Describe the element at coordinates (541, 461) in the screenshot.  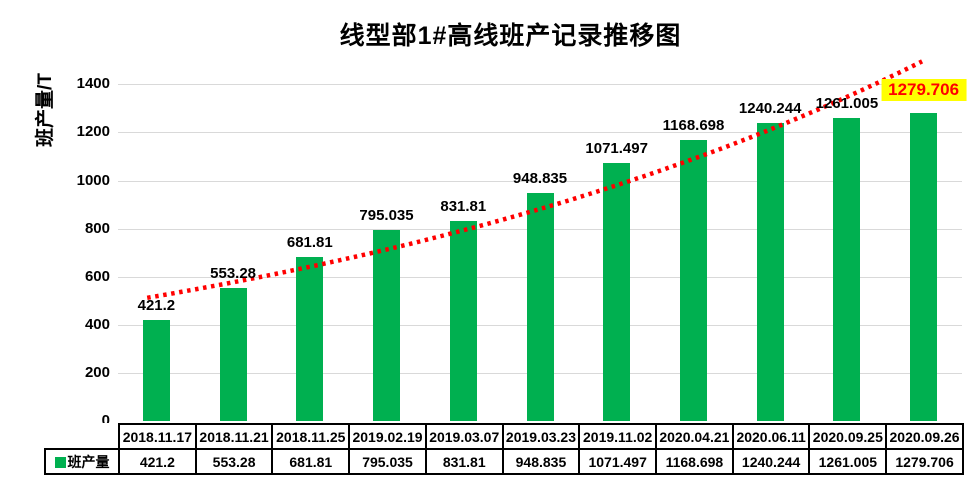
I see `value-cell: 948.835` at that location.